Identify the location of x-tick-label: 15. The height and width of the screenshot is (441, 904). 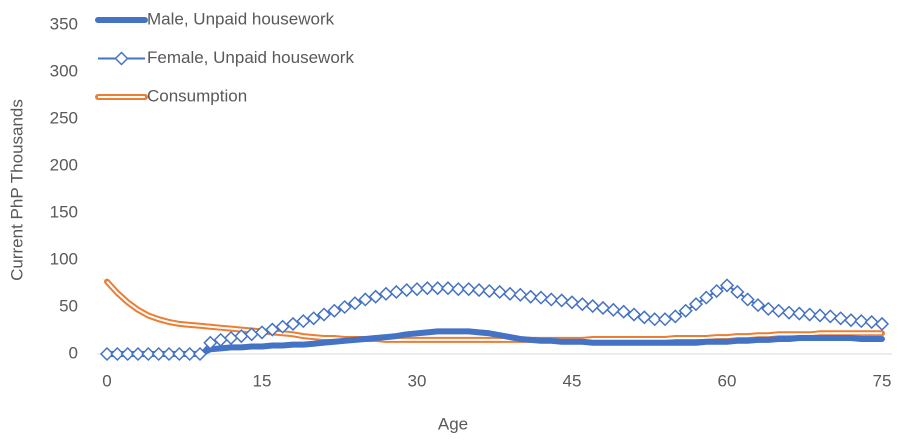
(262, 380).